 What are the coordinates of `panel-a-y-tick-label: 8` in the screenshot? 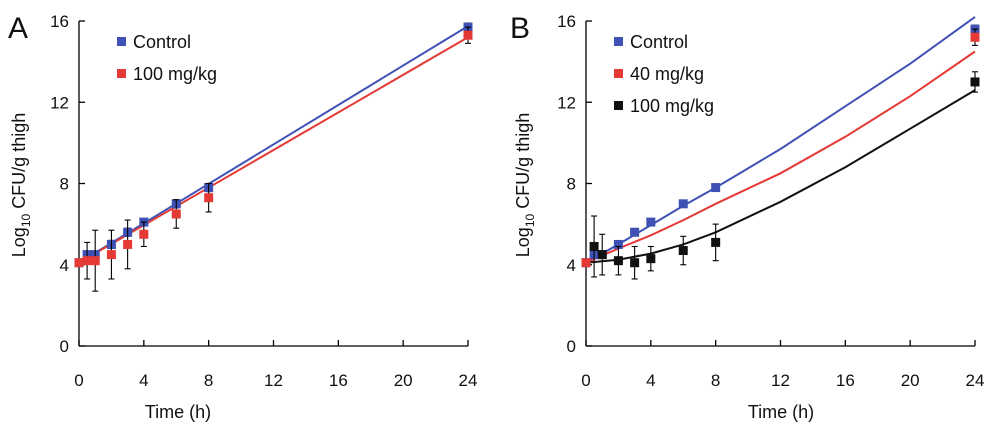 It's located at (64, 184).